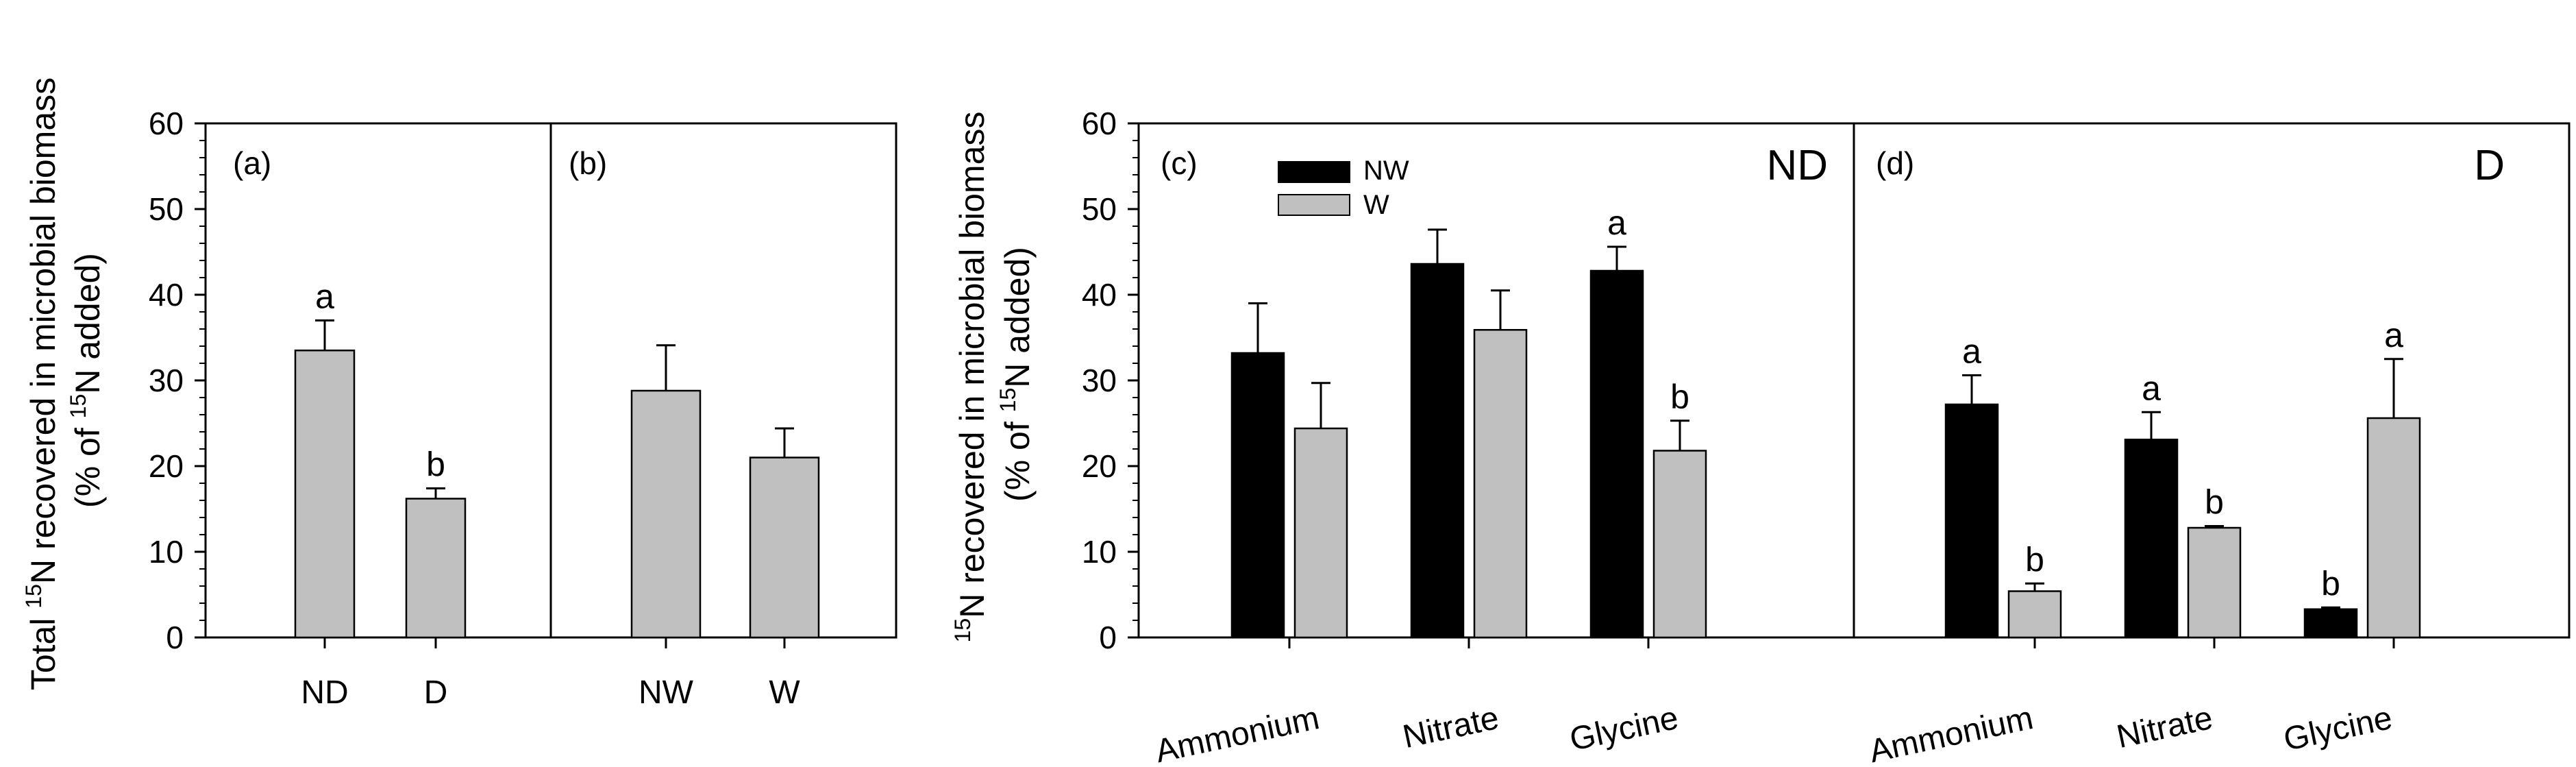  Describe the element at coordinates (2330, 583) in the screenshot. I see `significance-letter-d-s0-2: b` at that location.